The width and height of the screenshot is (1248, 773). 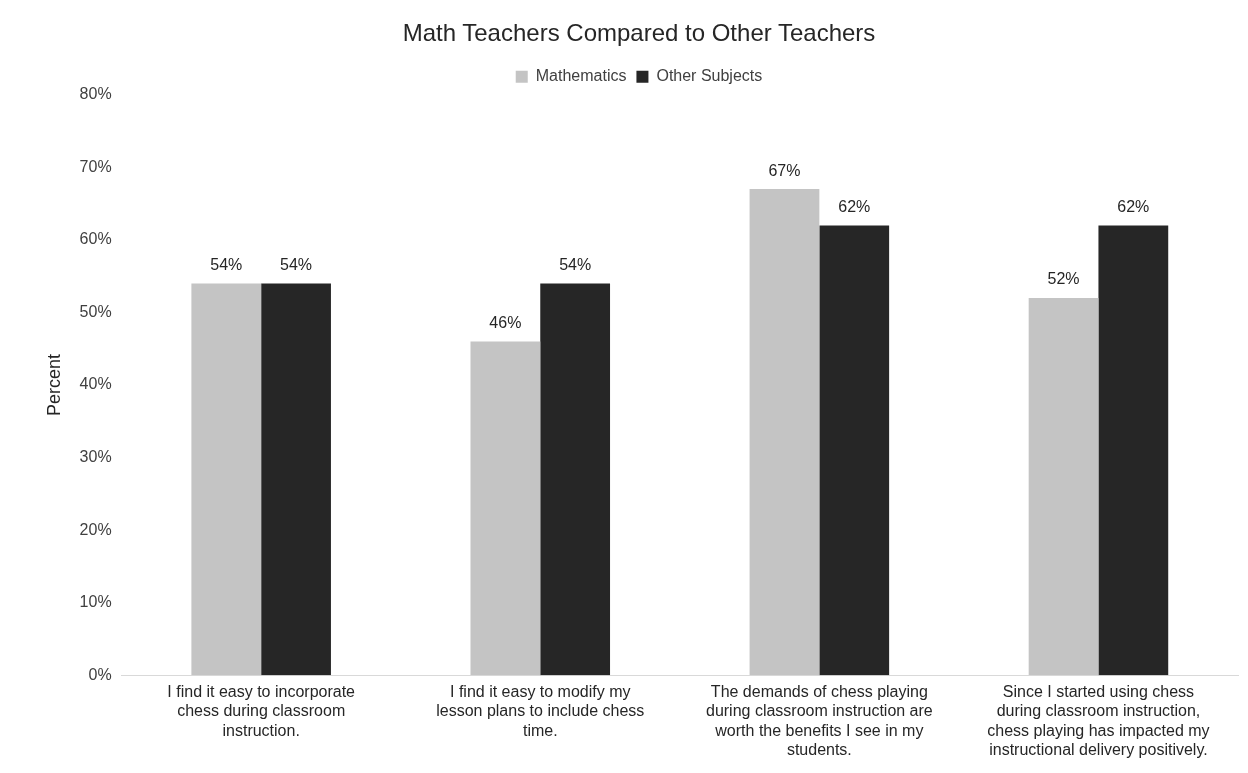 I want to click on y-tick-label: 80%, so click(x=95, y=94).